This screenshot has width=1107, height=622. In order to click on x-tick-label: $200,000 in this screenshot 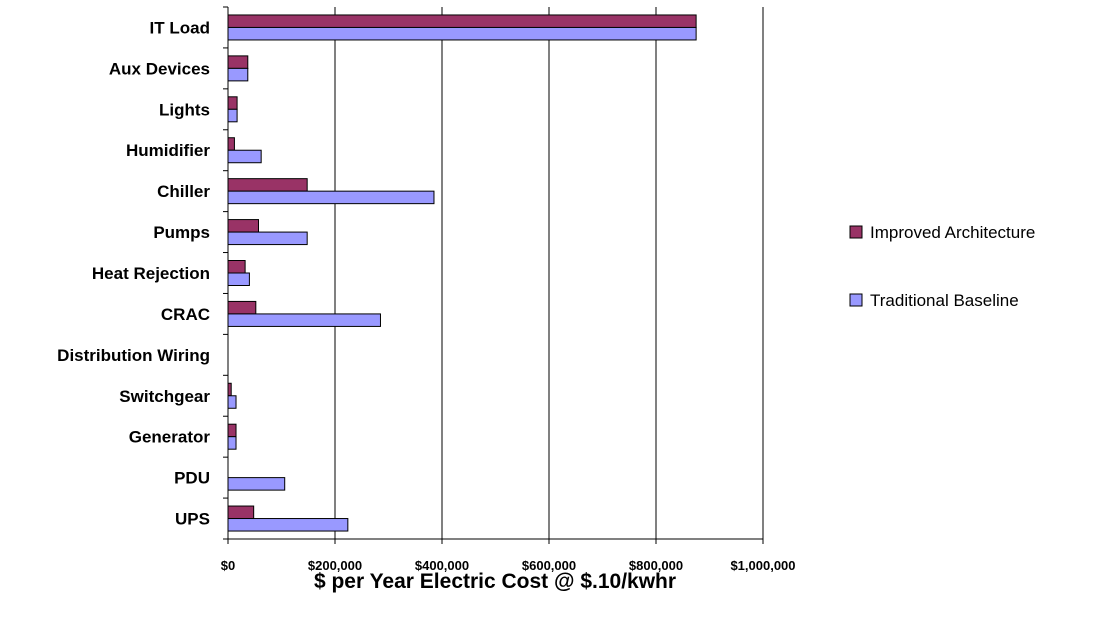, I will do `click(335, 565)`.